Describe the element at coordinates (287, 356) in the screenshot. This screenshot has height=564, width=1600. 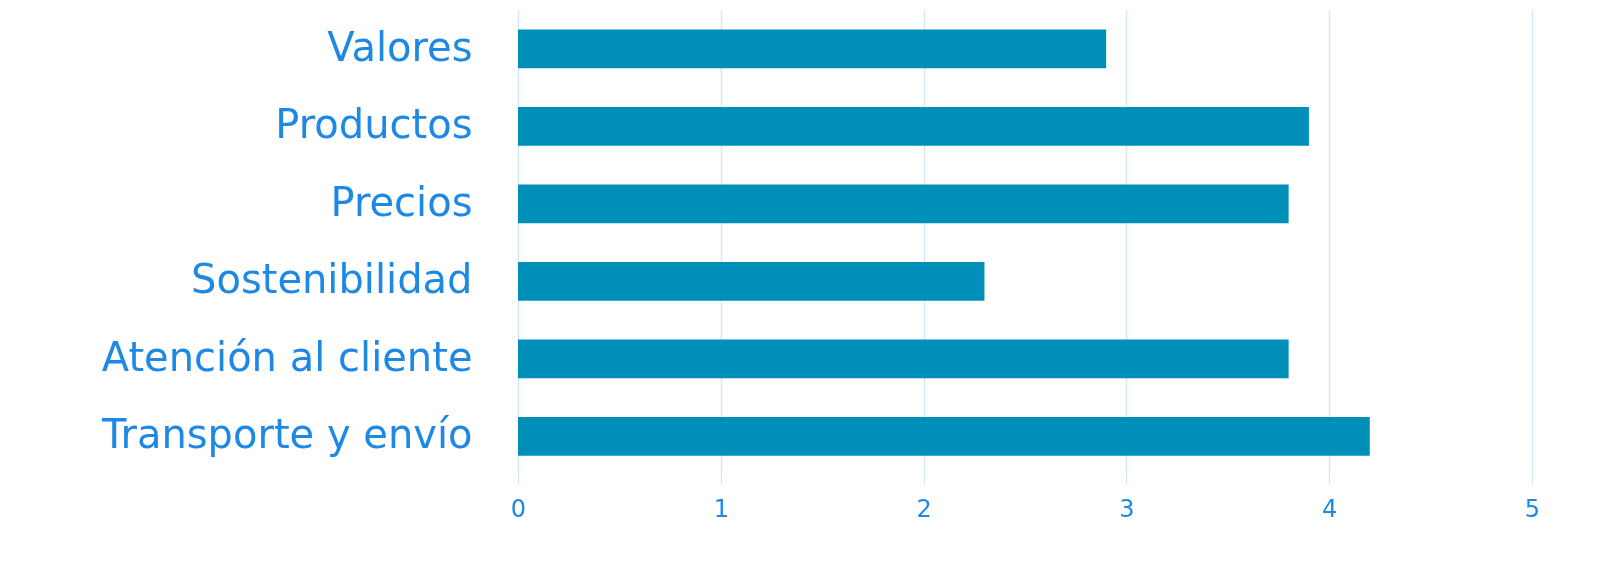
I see `y-tick-label: Atención al cliente` at that location.